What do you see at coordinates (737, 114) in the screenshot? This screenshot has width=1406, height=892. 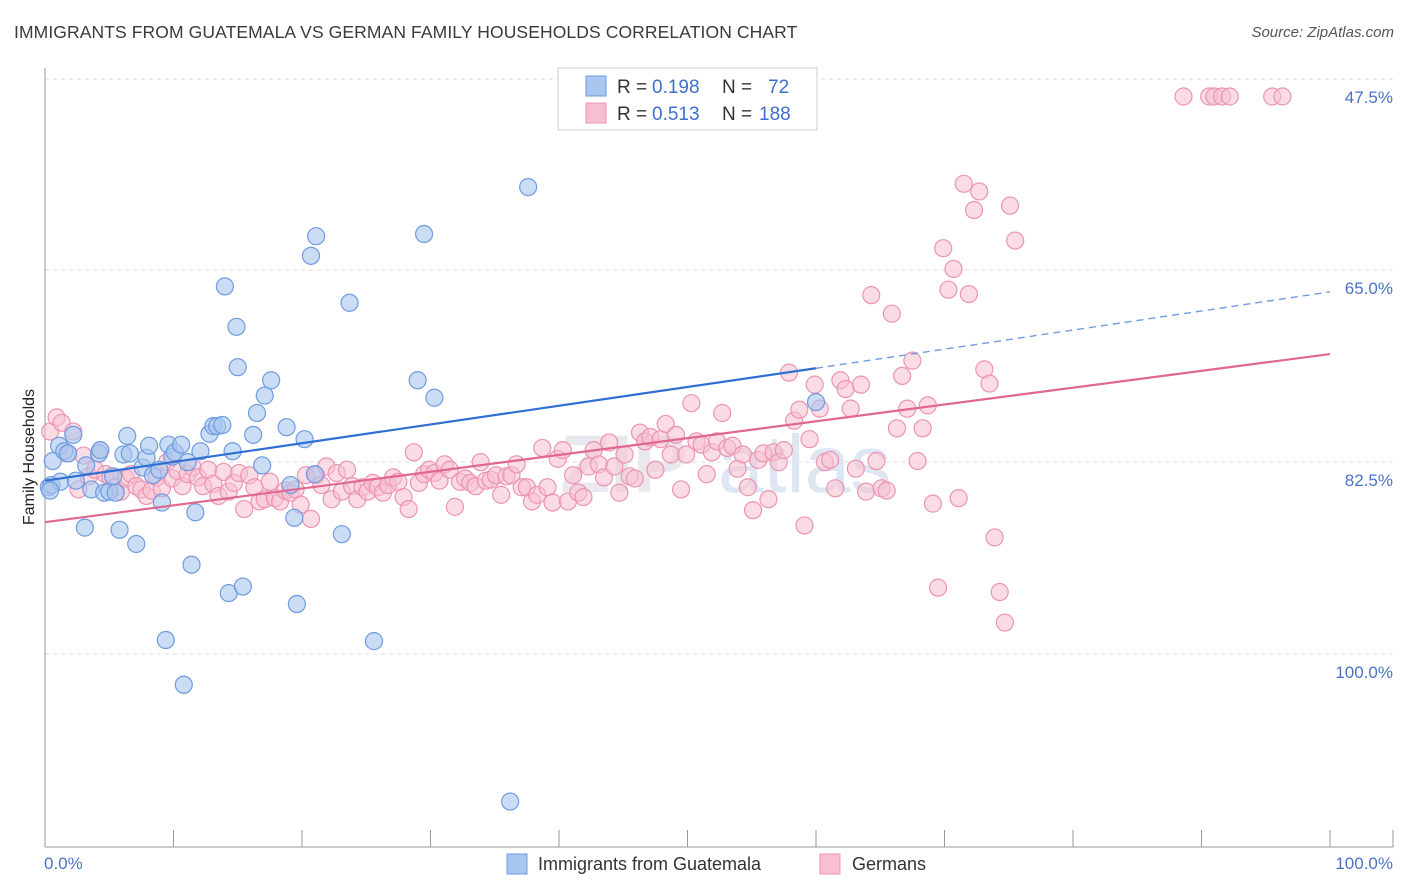 I see `legend-n-label-2: N =` at bounding box center [737, 114].